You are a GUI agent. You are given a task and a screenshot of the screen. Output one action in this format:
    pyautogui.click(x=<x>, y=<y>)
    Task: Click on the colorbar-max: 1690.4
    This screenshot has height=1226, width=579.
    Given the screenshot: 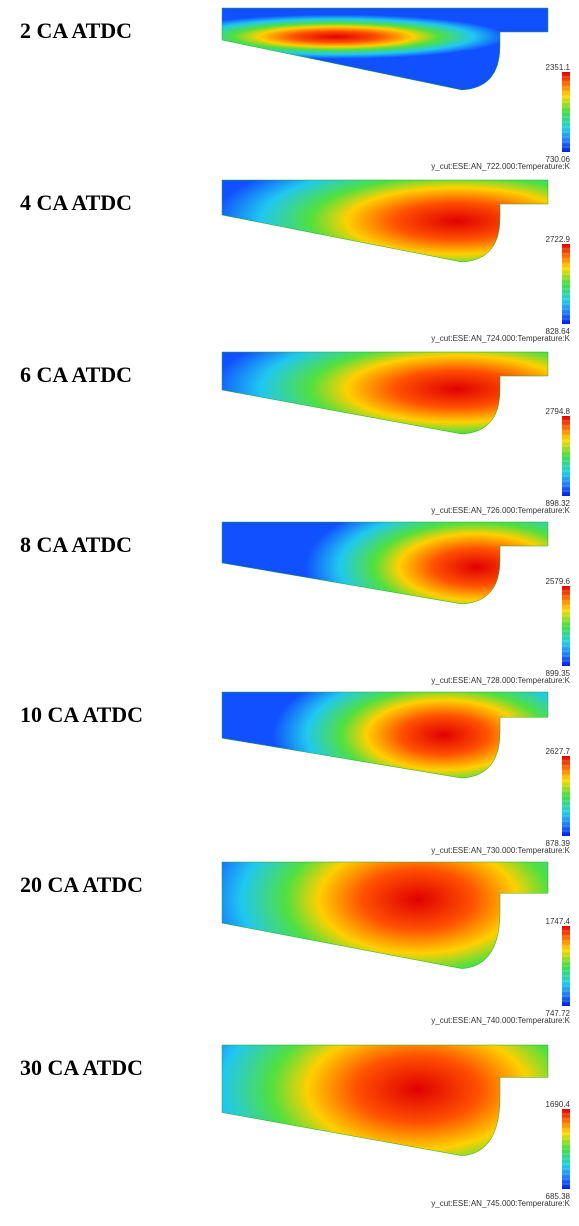 What is the action you would take?
    pyautogui.click(x=558, y=1104)
    